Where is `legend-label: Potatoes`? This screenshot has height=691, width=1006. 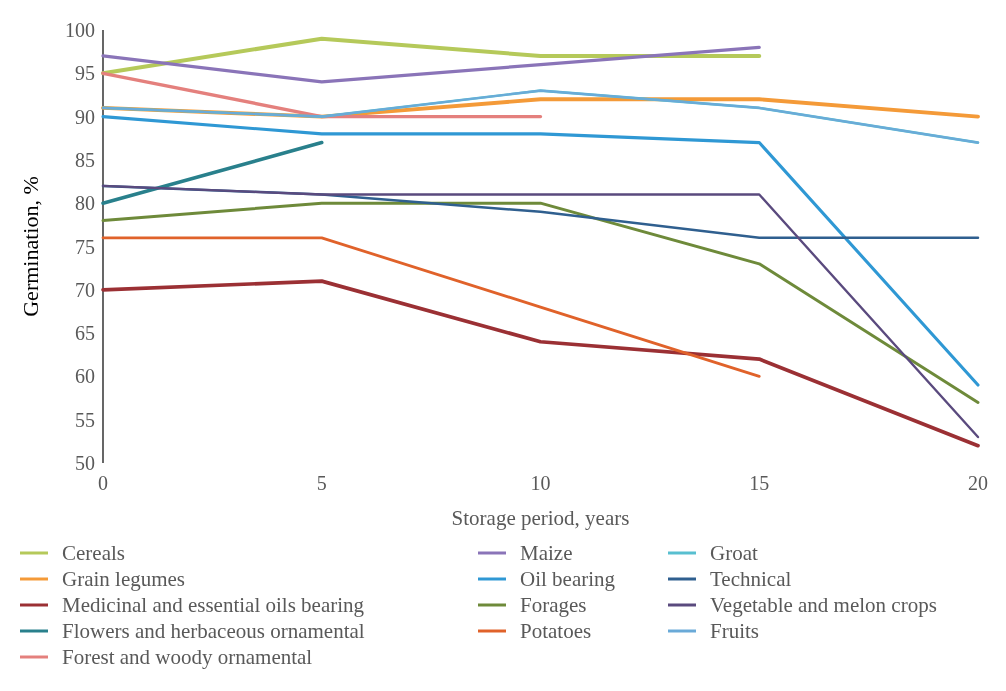
legend-label: Potatoes is located at coordinates (556, 631).